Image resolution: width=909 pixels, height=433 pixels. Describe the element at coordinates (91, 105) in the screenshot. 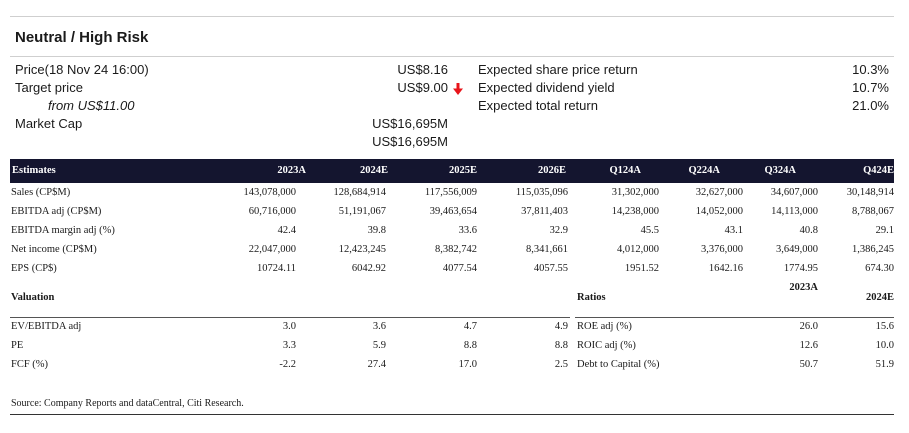

I see `from-price-label: from US$11.00` at that location.